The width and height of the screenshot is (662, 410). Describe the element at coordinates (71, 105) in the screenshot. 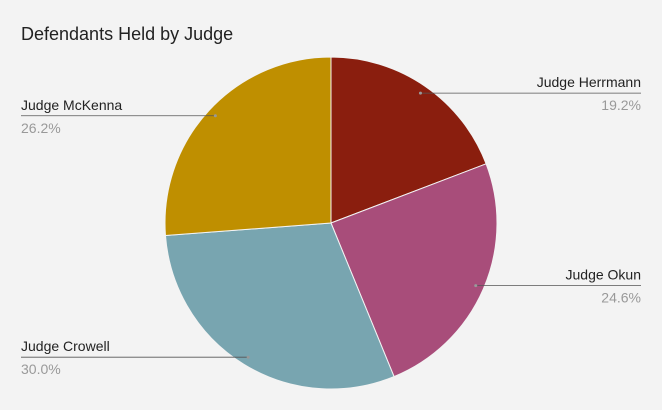

I see `legend-label: Judge McKenna` at that location.